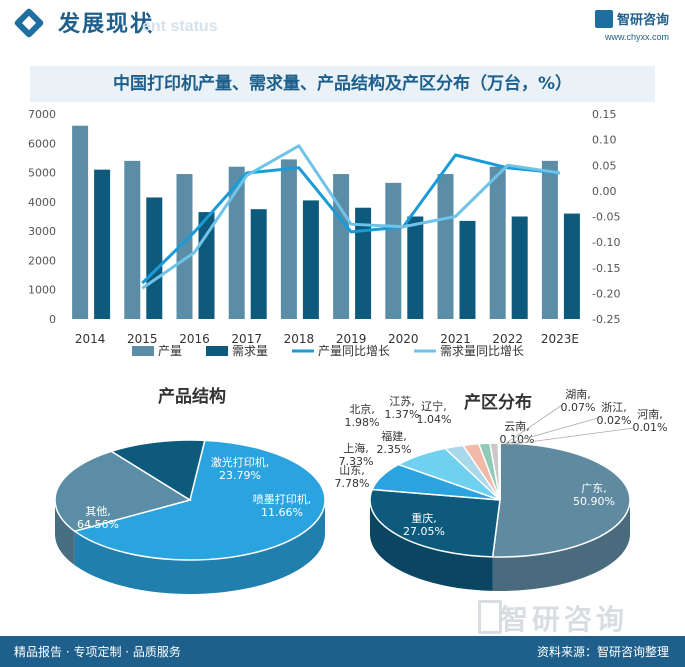  Describe the element at coordinates (42, 231) in the screenshot. I see `y-tick-label: 3000` at that location.